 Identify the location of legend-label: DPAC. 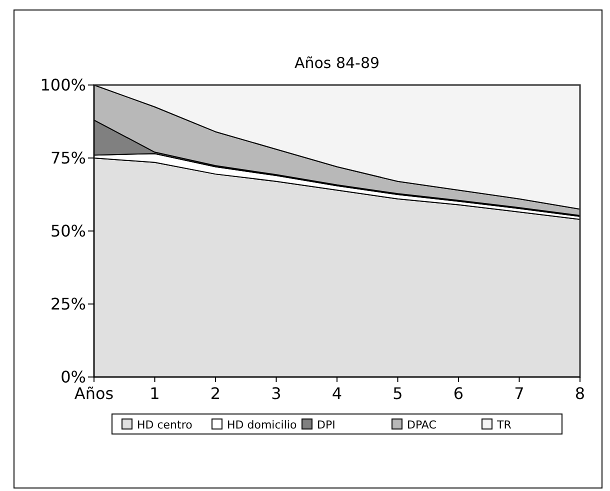
(422, 425).